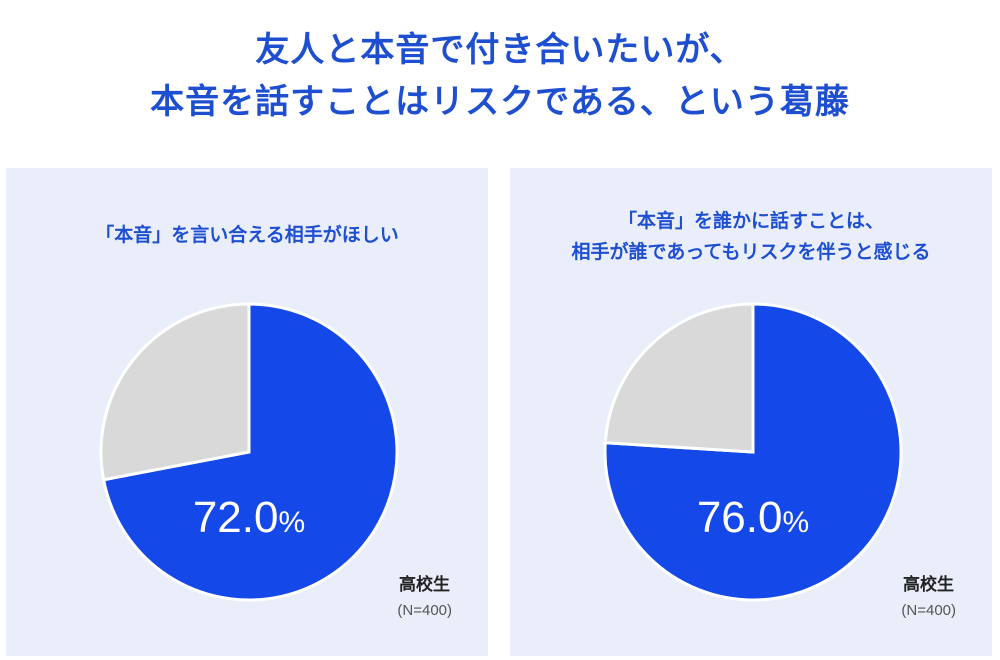 The width and height of the screenshot is (1000, 660). Describe the element at coordinates (500, 50) in the screenshot. I see `page-title-line-1: 友人と本音で付き合いたいが、` at that location.